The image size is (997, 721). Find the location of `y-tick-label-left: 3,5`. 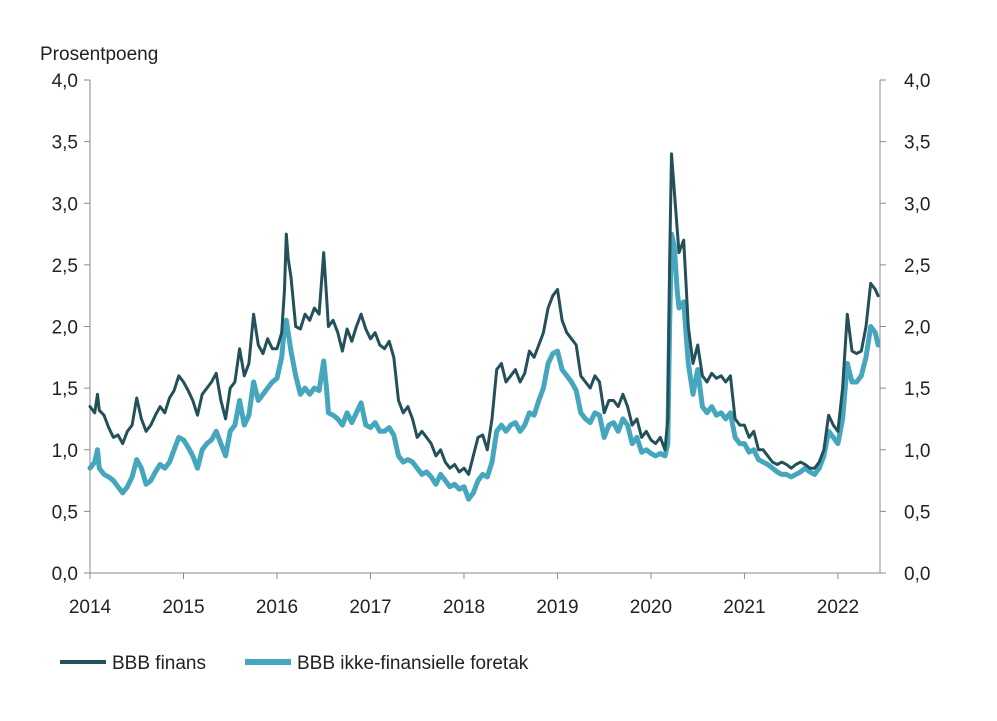

y-tick-label-left: 3,5 is located at coordinates (65, 143).